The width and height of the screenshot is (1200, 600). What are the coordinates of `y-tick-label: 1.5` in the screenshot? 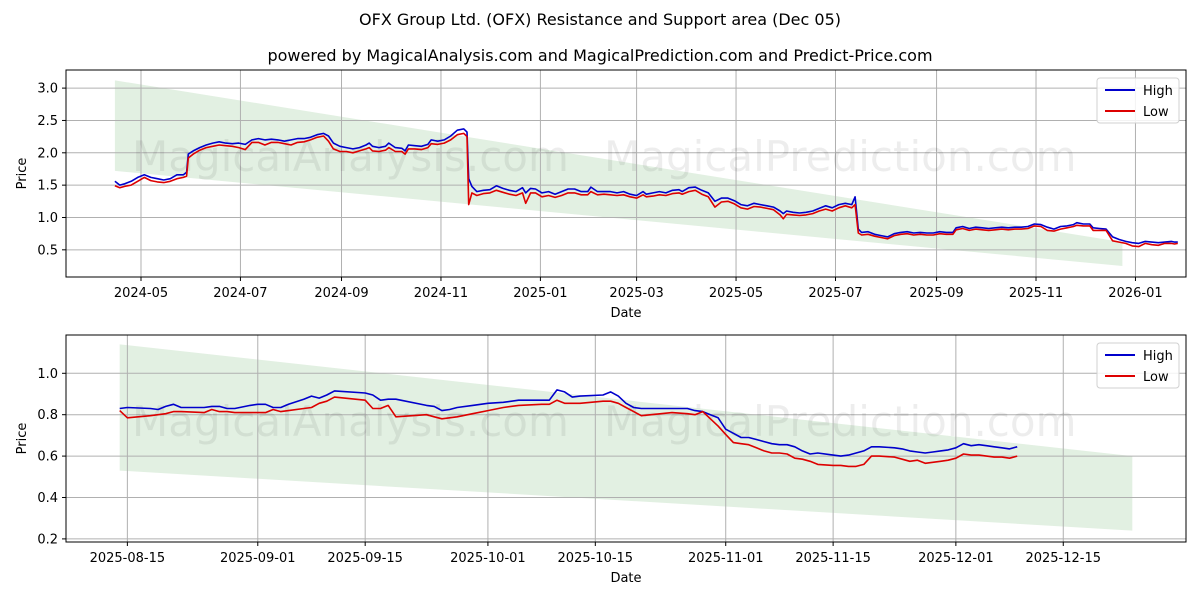 It's located at (47, 186).